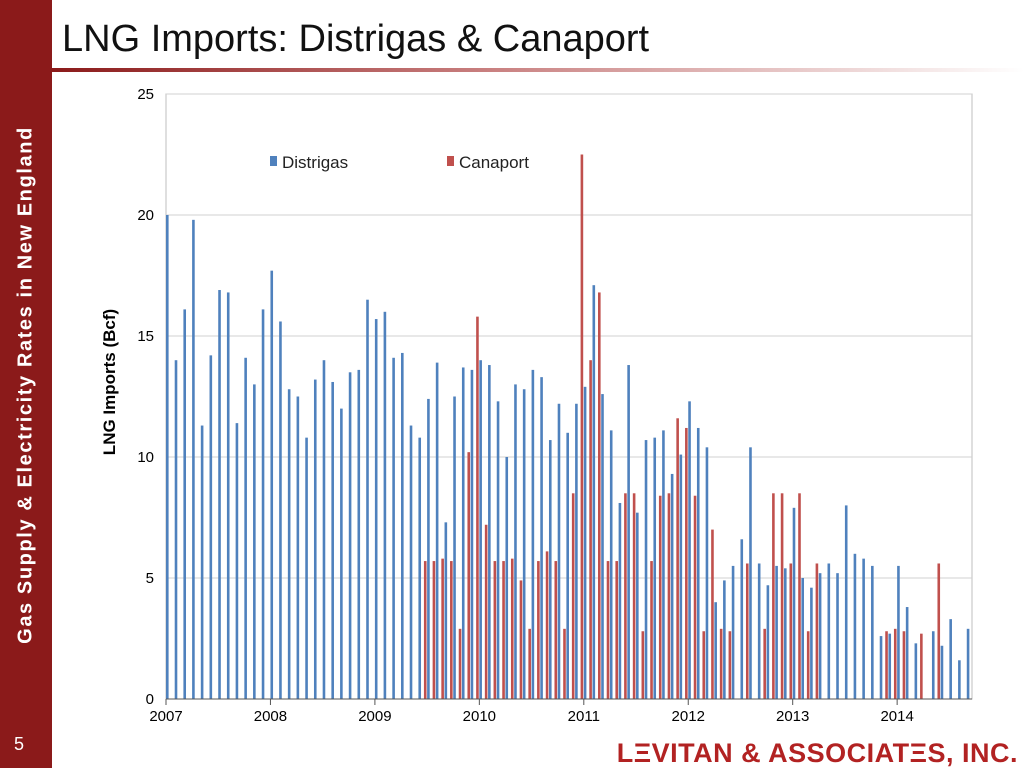  What do you see at coordinates (270, 716) in the screenshot?
I see `x-tick-label: 2008` at bounding box center [270, 716].